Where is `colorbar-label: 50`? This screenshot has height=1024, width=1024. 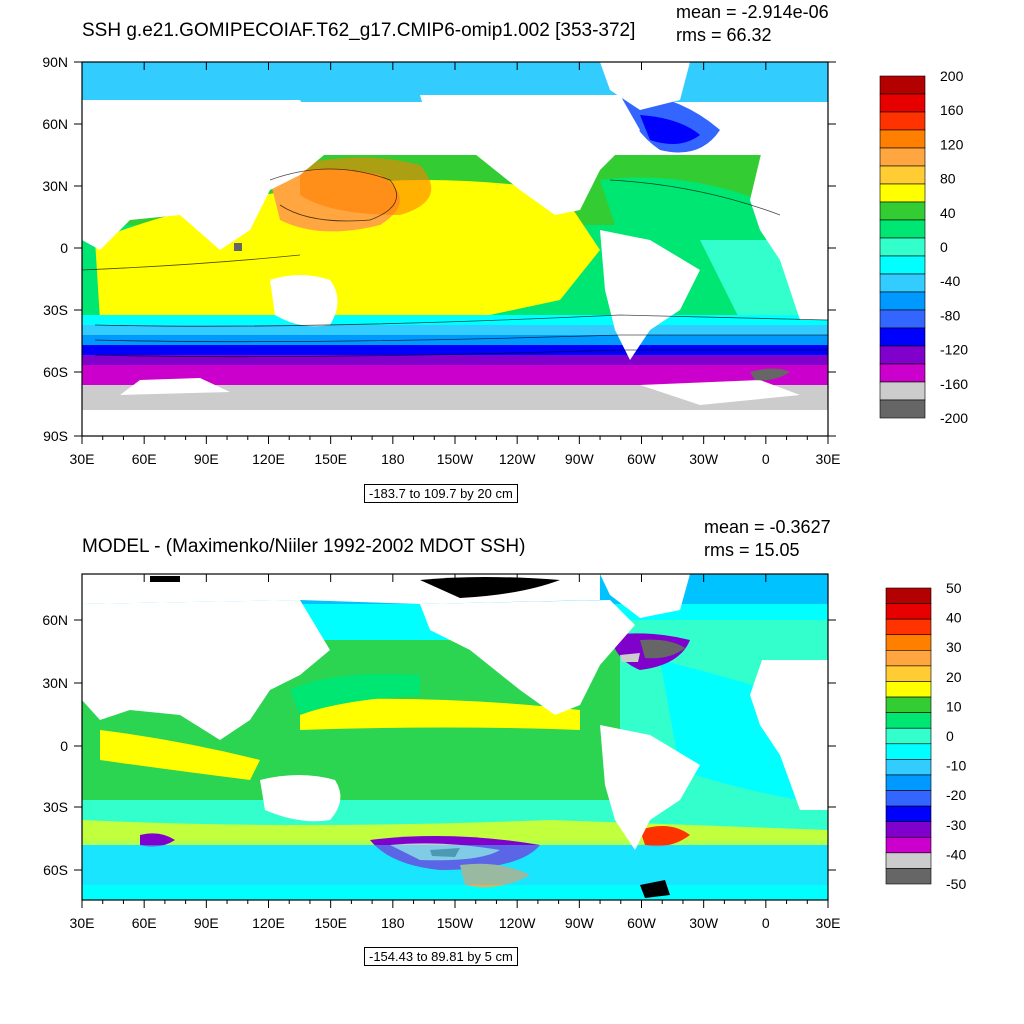
colorbar-label: 50 is located at coordinates (954, 588).